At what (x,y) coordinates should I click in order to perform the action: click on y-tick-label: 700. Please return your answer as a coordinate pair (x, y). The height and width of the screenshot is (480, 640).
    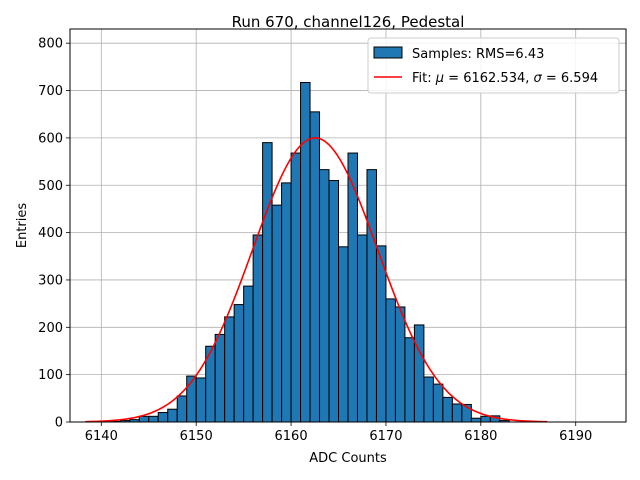
    Looking at the image, I should click on (50, 91).